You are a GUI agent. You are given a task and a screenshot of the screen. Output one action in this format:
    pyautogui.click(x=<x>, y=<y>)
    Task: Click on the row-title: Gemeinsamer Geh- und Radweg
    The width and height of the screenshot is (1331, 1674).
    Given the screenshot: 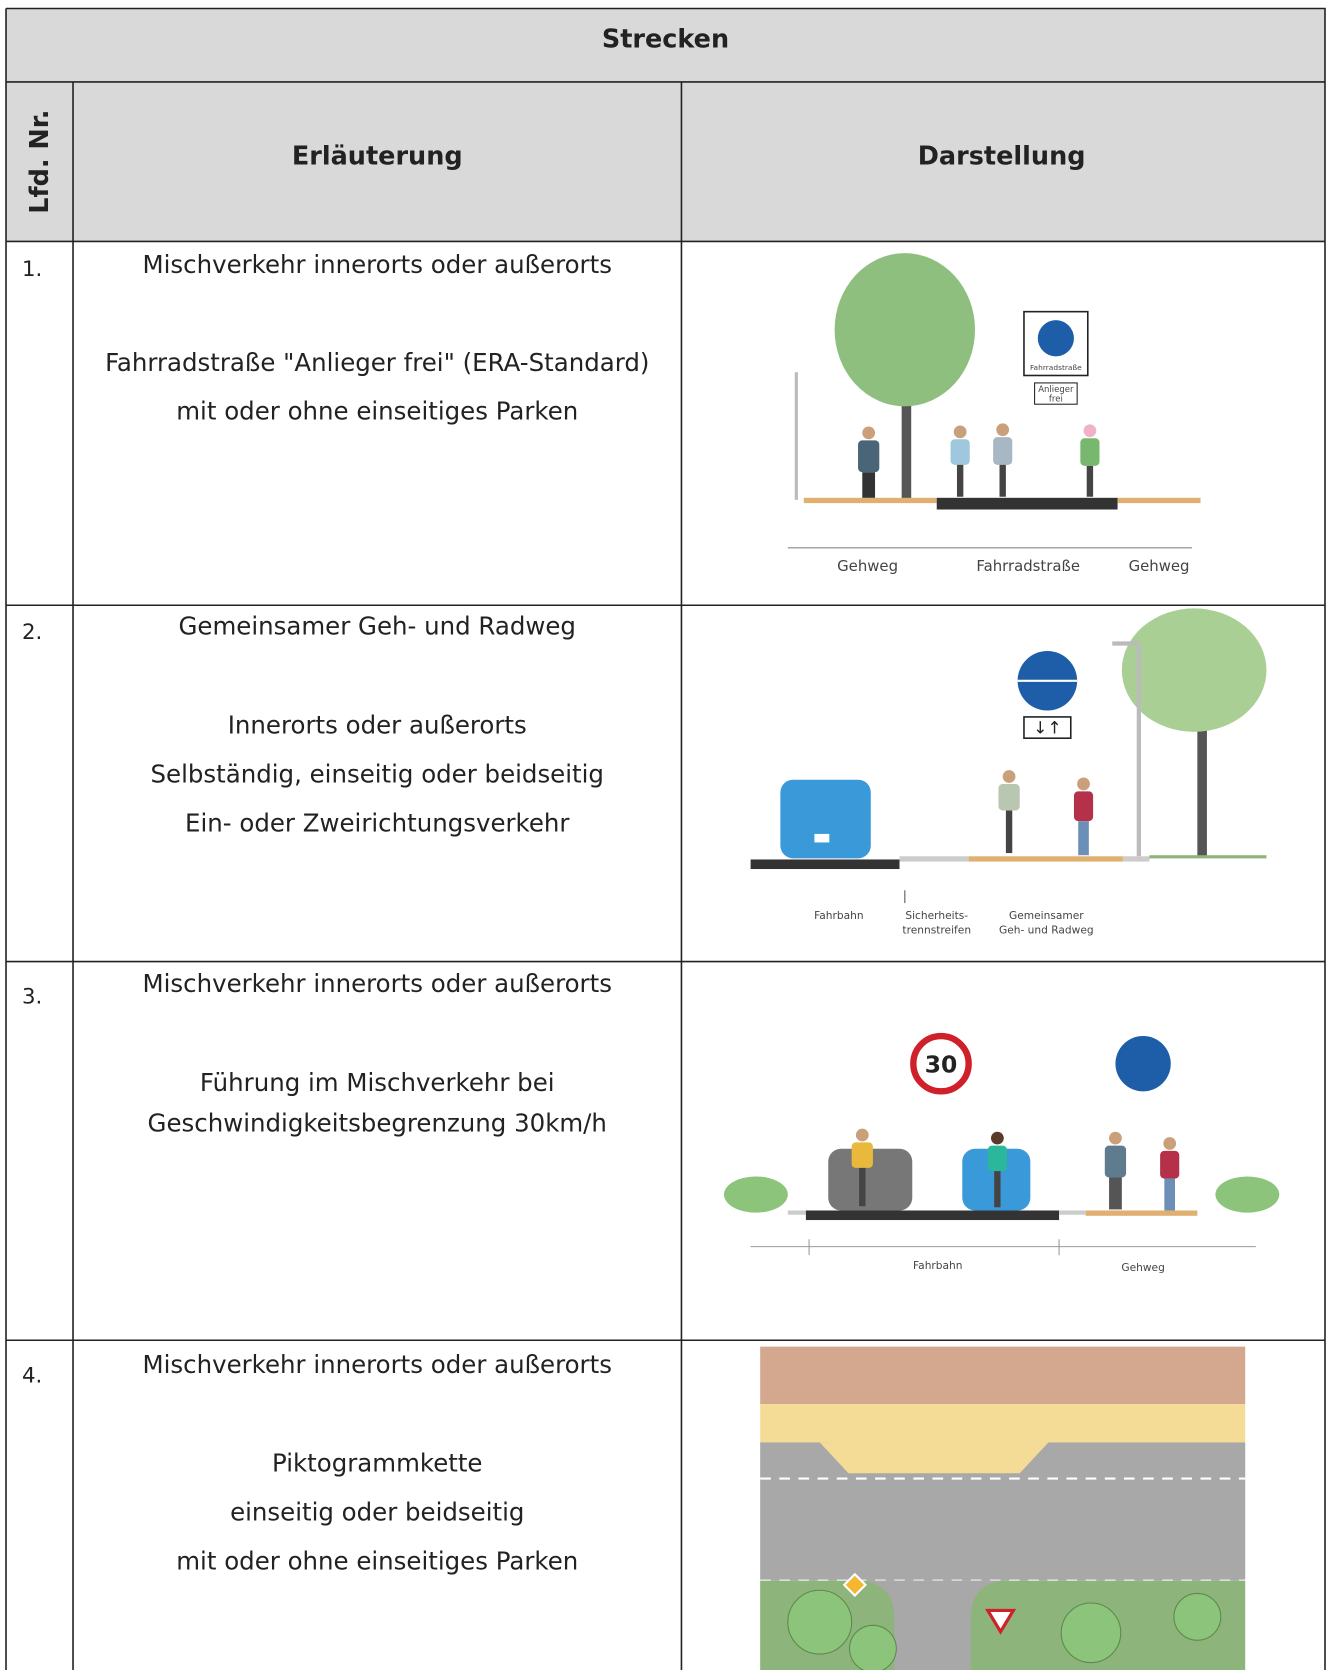 What is the action you would take?
    pyautogui.click(x=376, y=626)
    